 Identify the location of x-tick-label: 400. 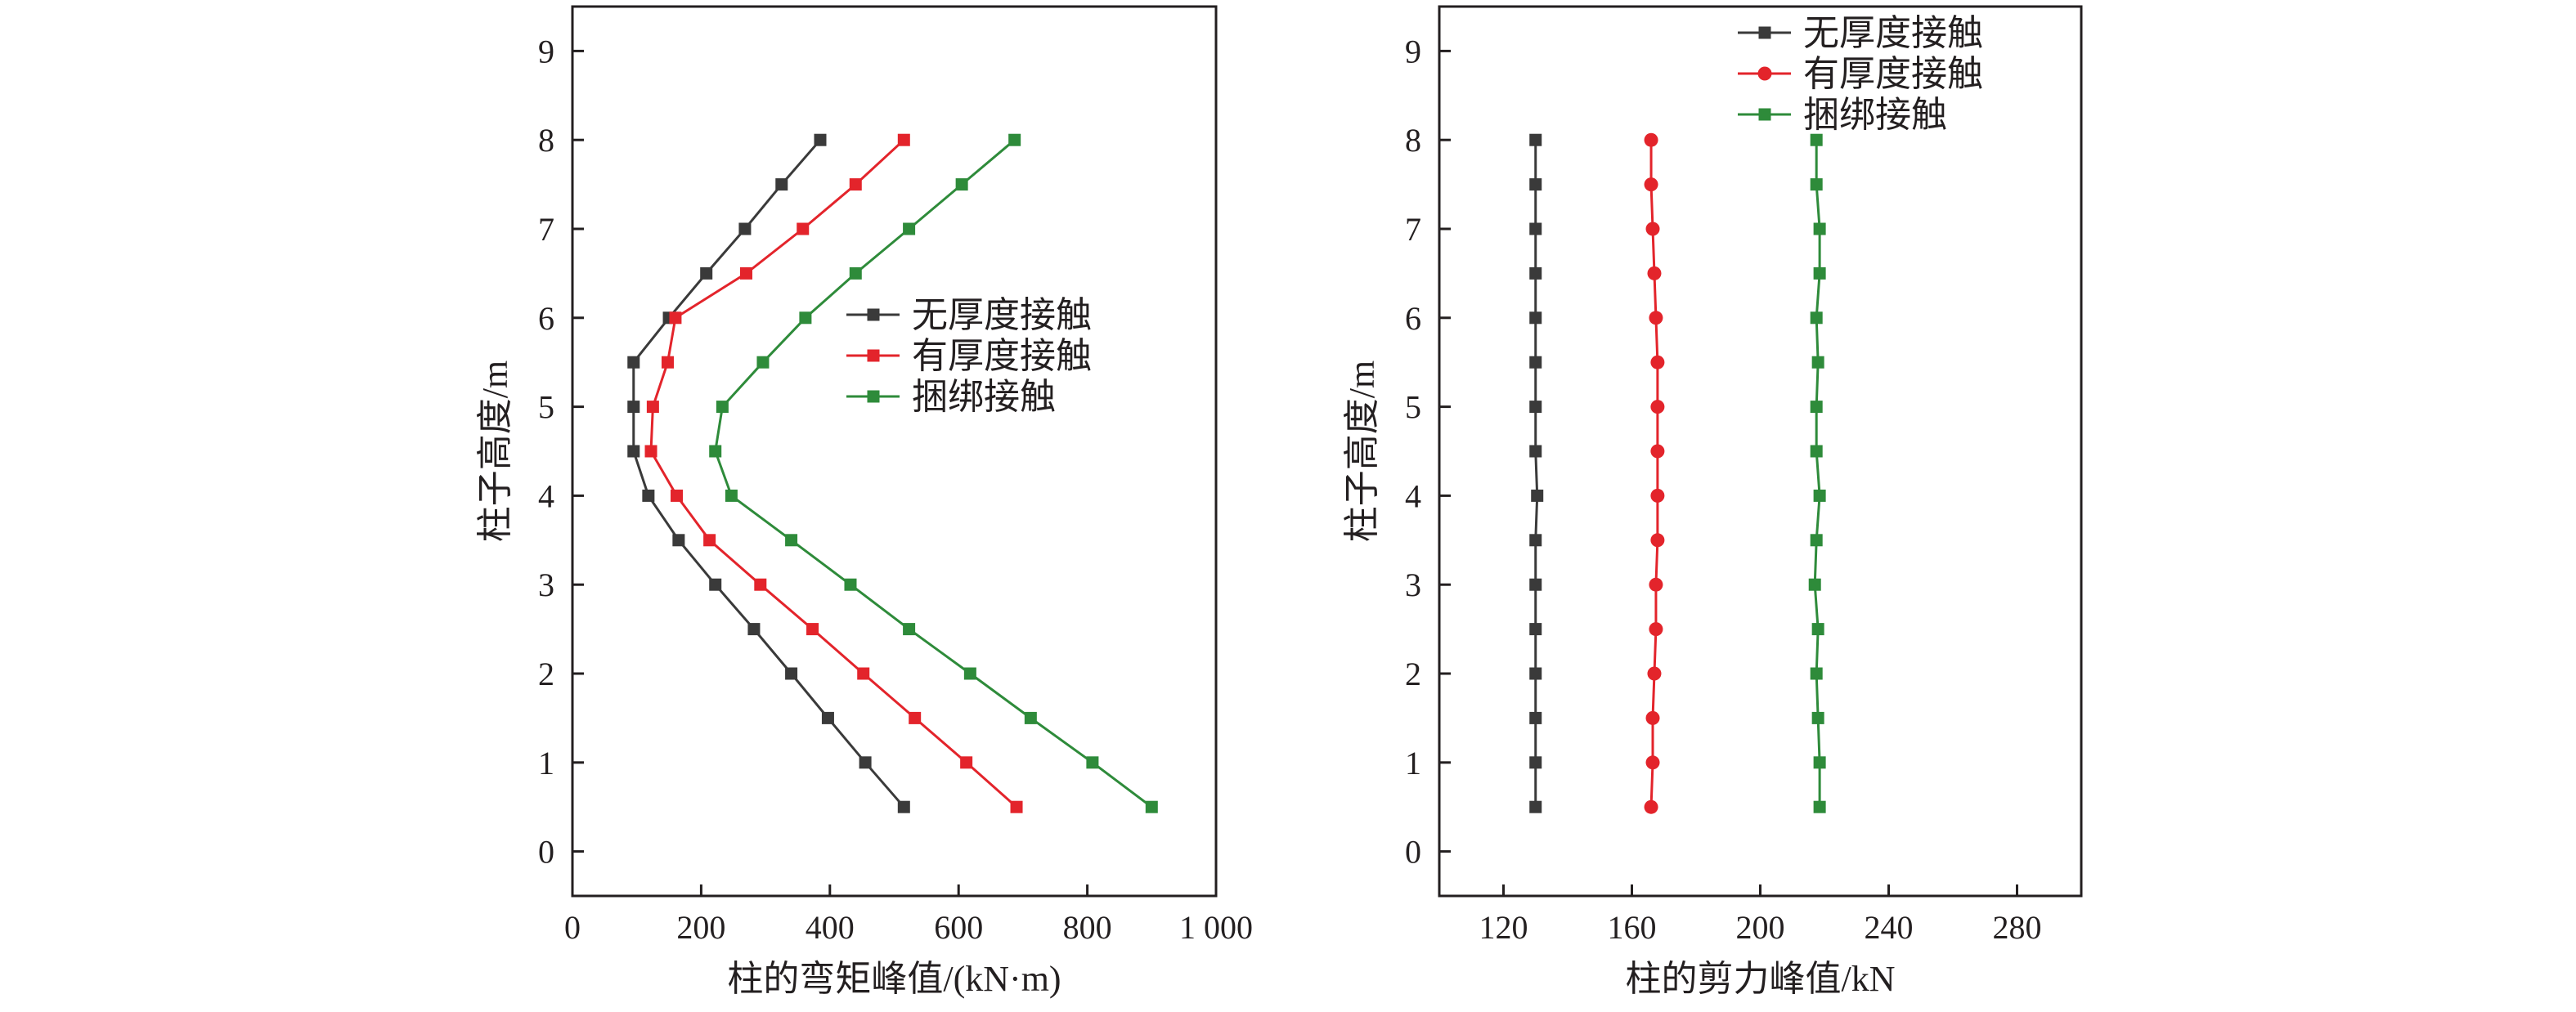
(830, 927).